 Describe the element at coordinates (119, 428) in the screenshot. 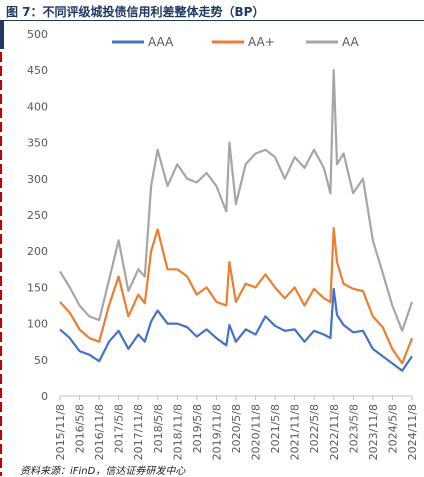

I see `x-tick-label: 2017/5/8` at that location.